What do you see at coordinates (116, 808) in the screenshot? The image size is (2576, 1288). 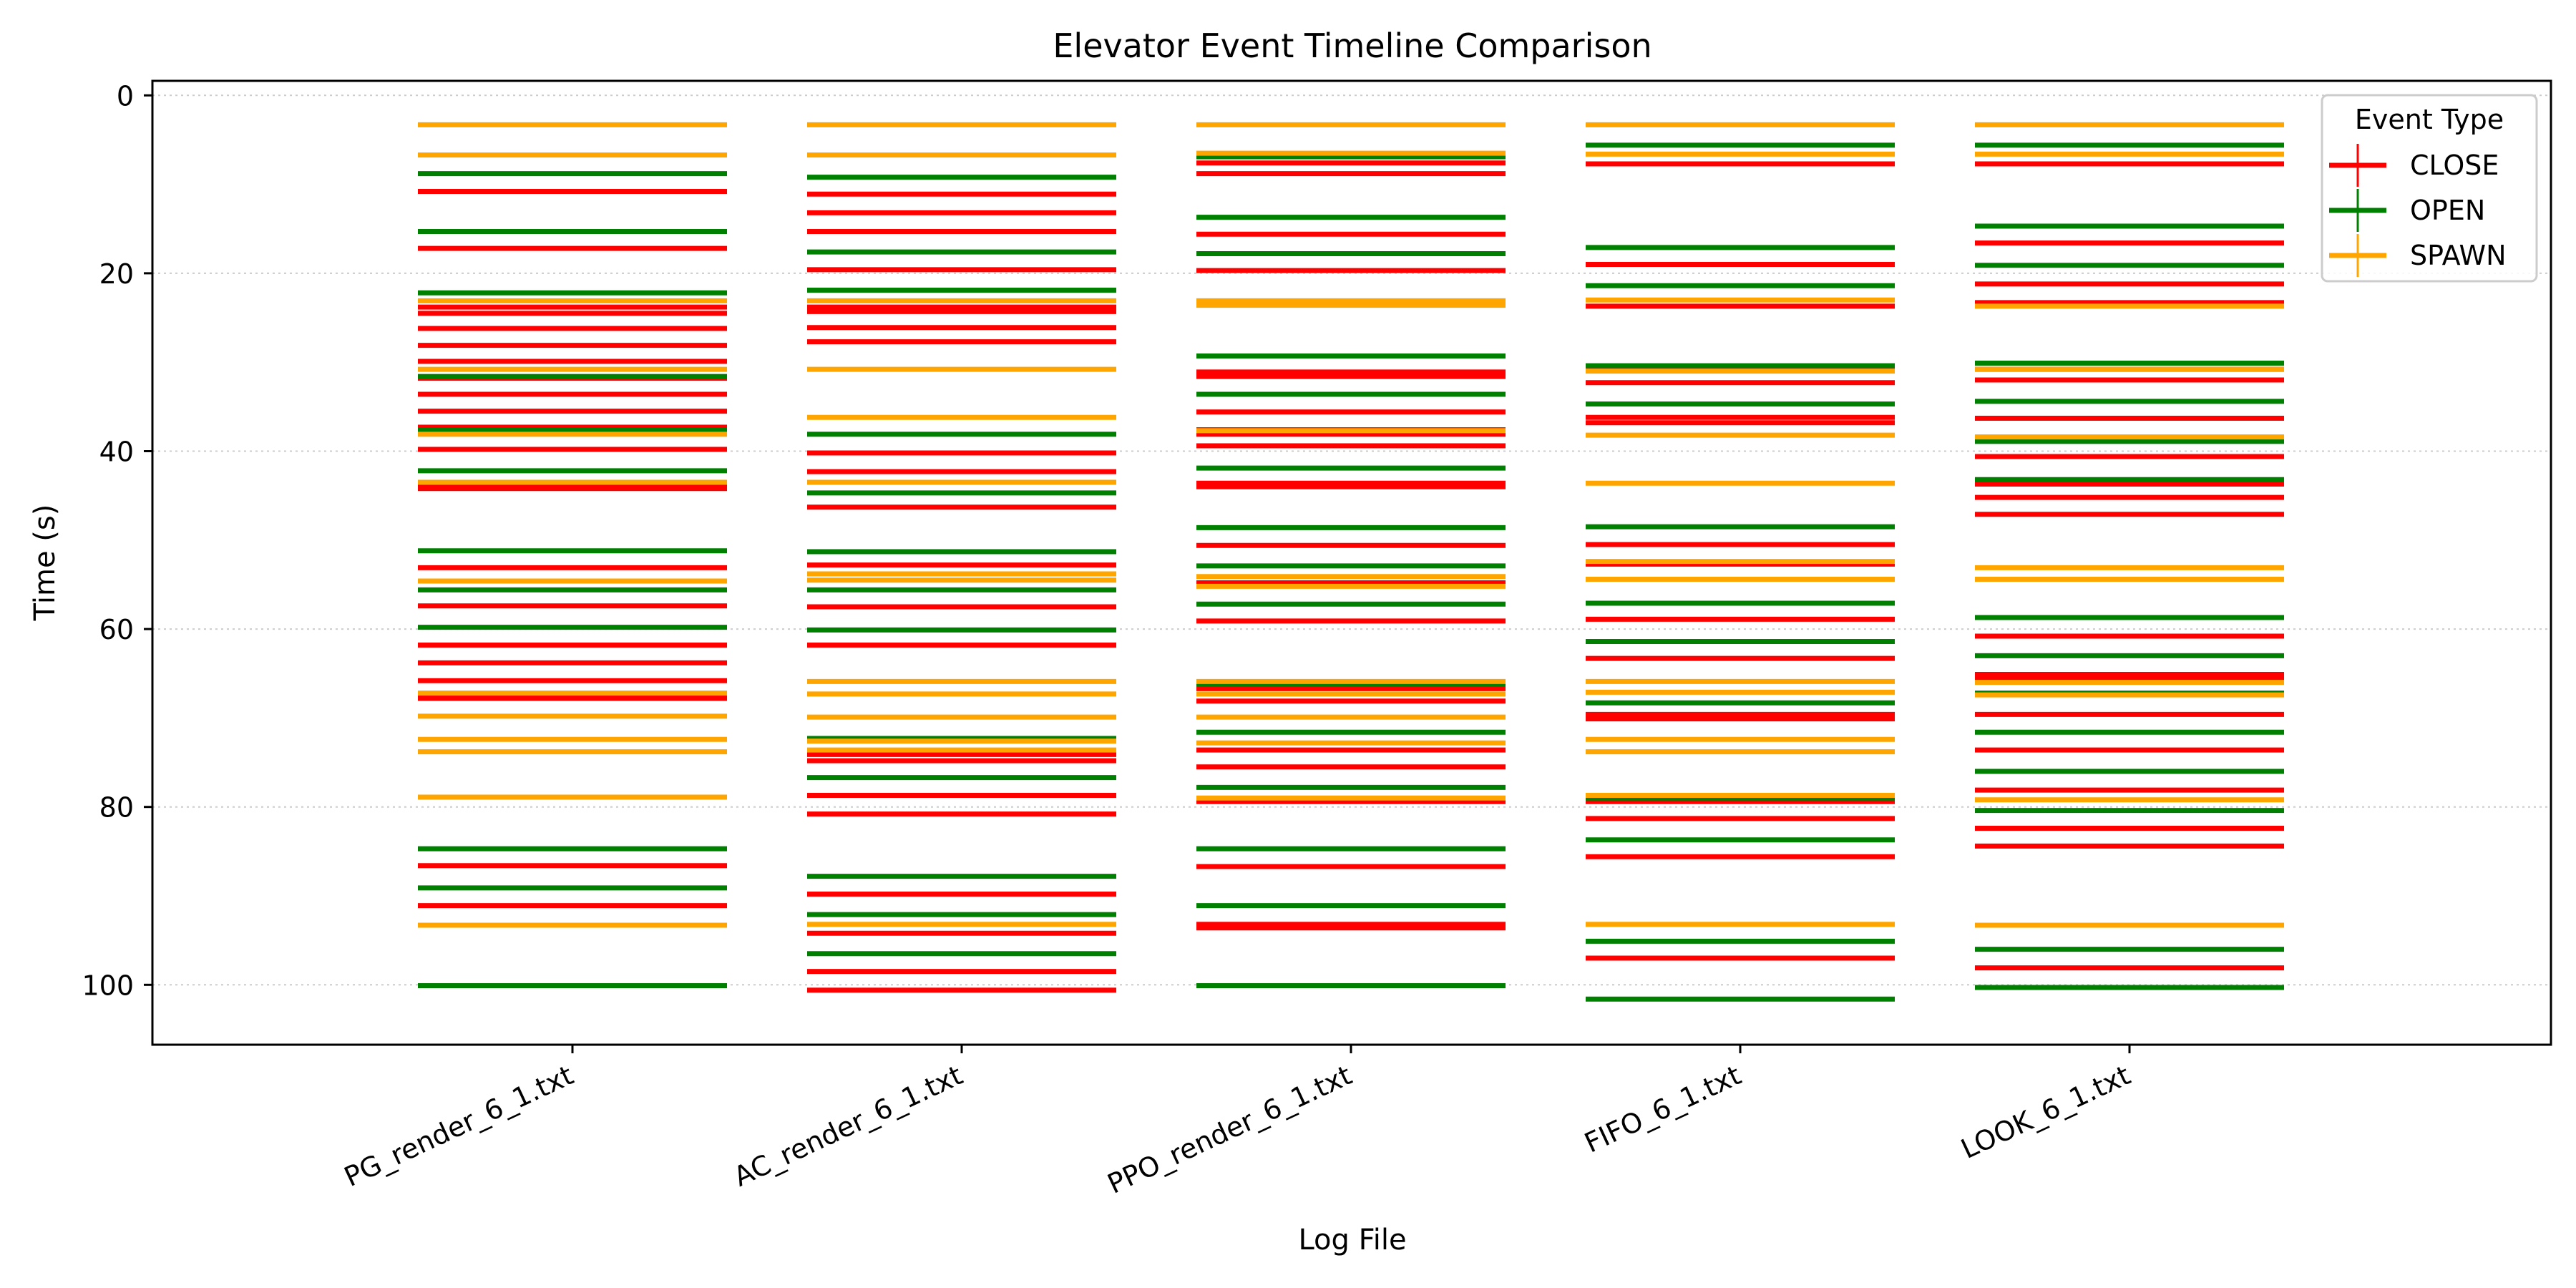 I see `y-tick-label: 80` at bounding box center [116, 808].